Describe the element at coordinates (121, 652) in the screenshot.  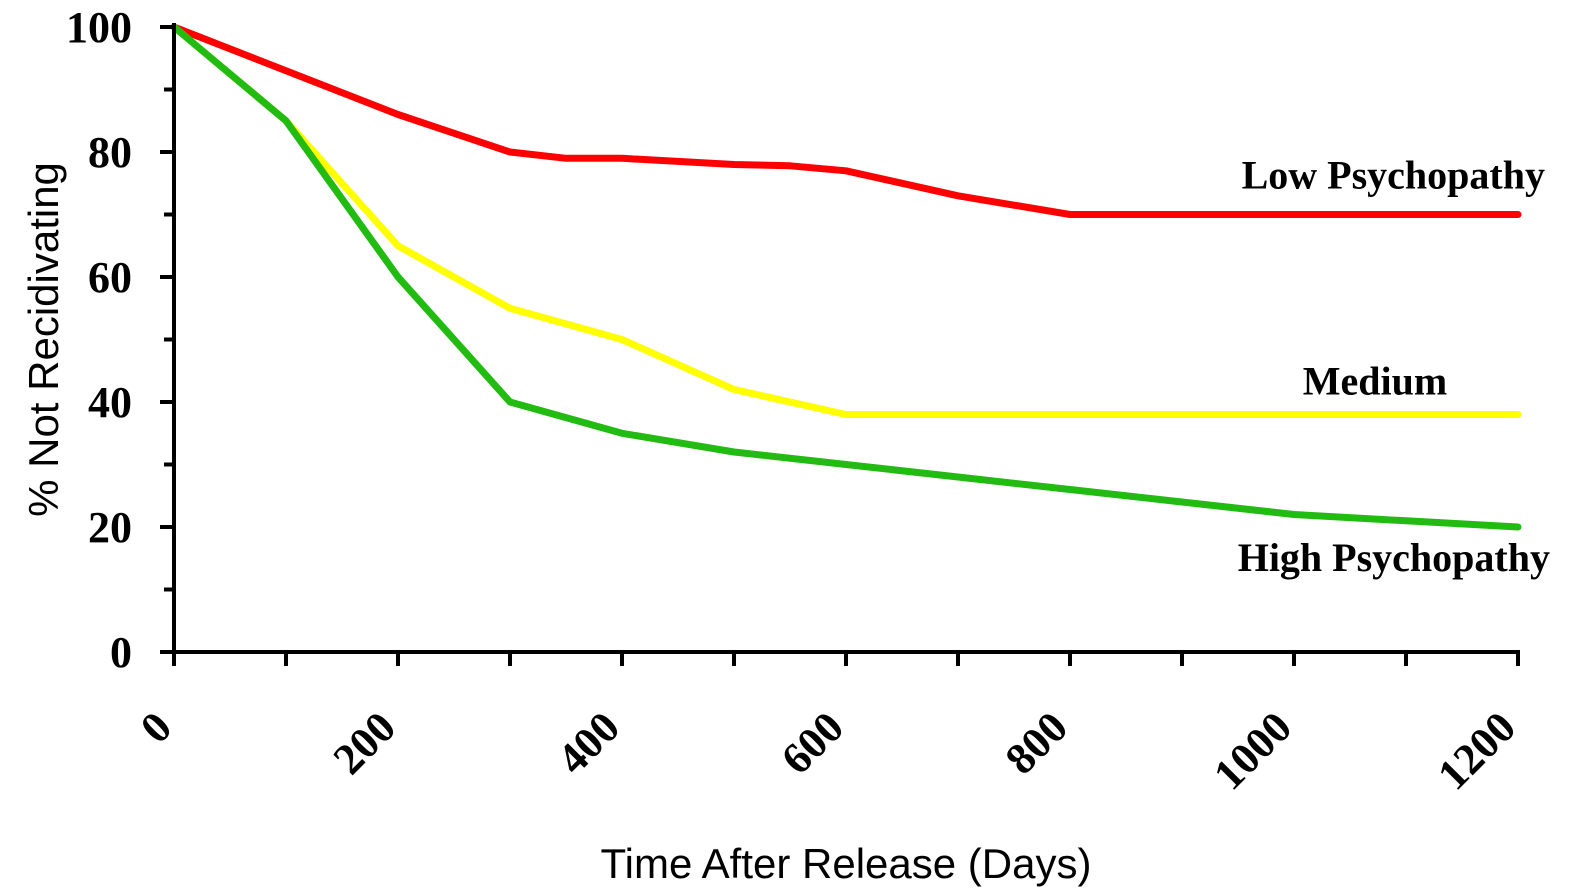
I see `y-tick-label: 0` at that location.